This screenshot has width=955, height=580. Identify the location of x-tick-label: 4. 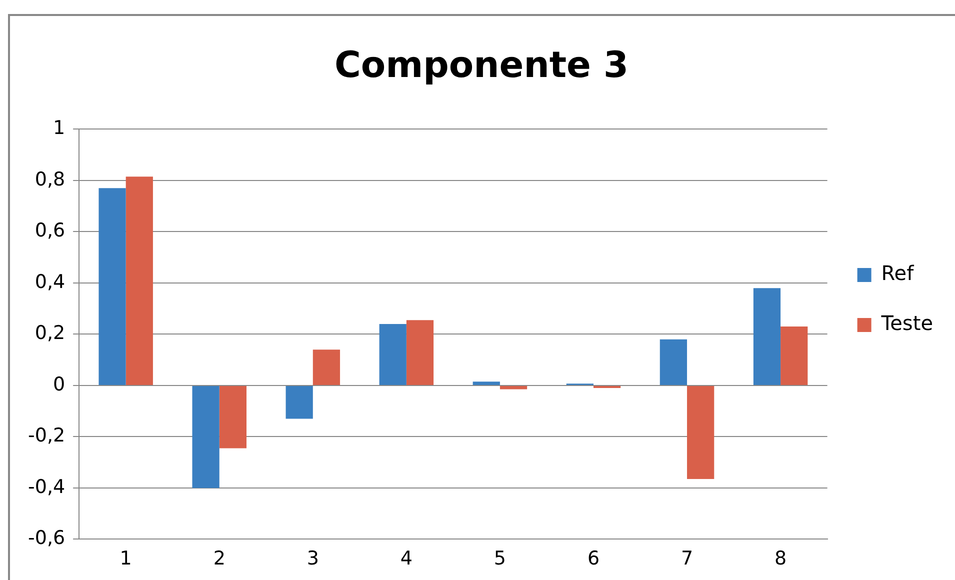
(406, 559).